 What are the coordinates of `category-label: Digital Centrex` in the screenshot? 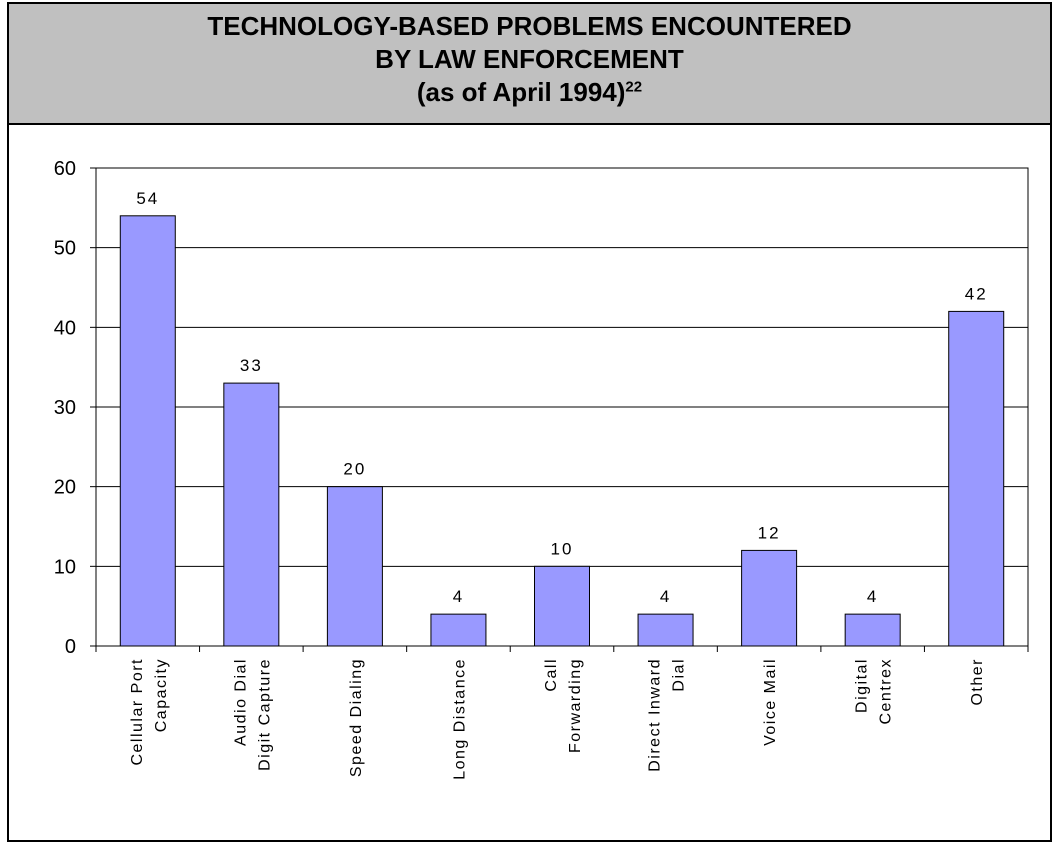 It's located at (874, 691).